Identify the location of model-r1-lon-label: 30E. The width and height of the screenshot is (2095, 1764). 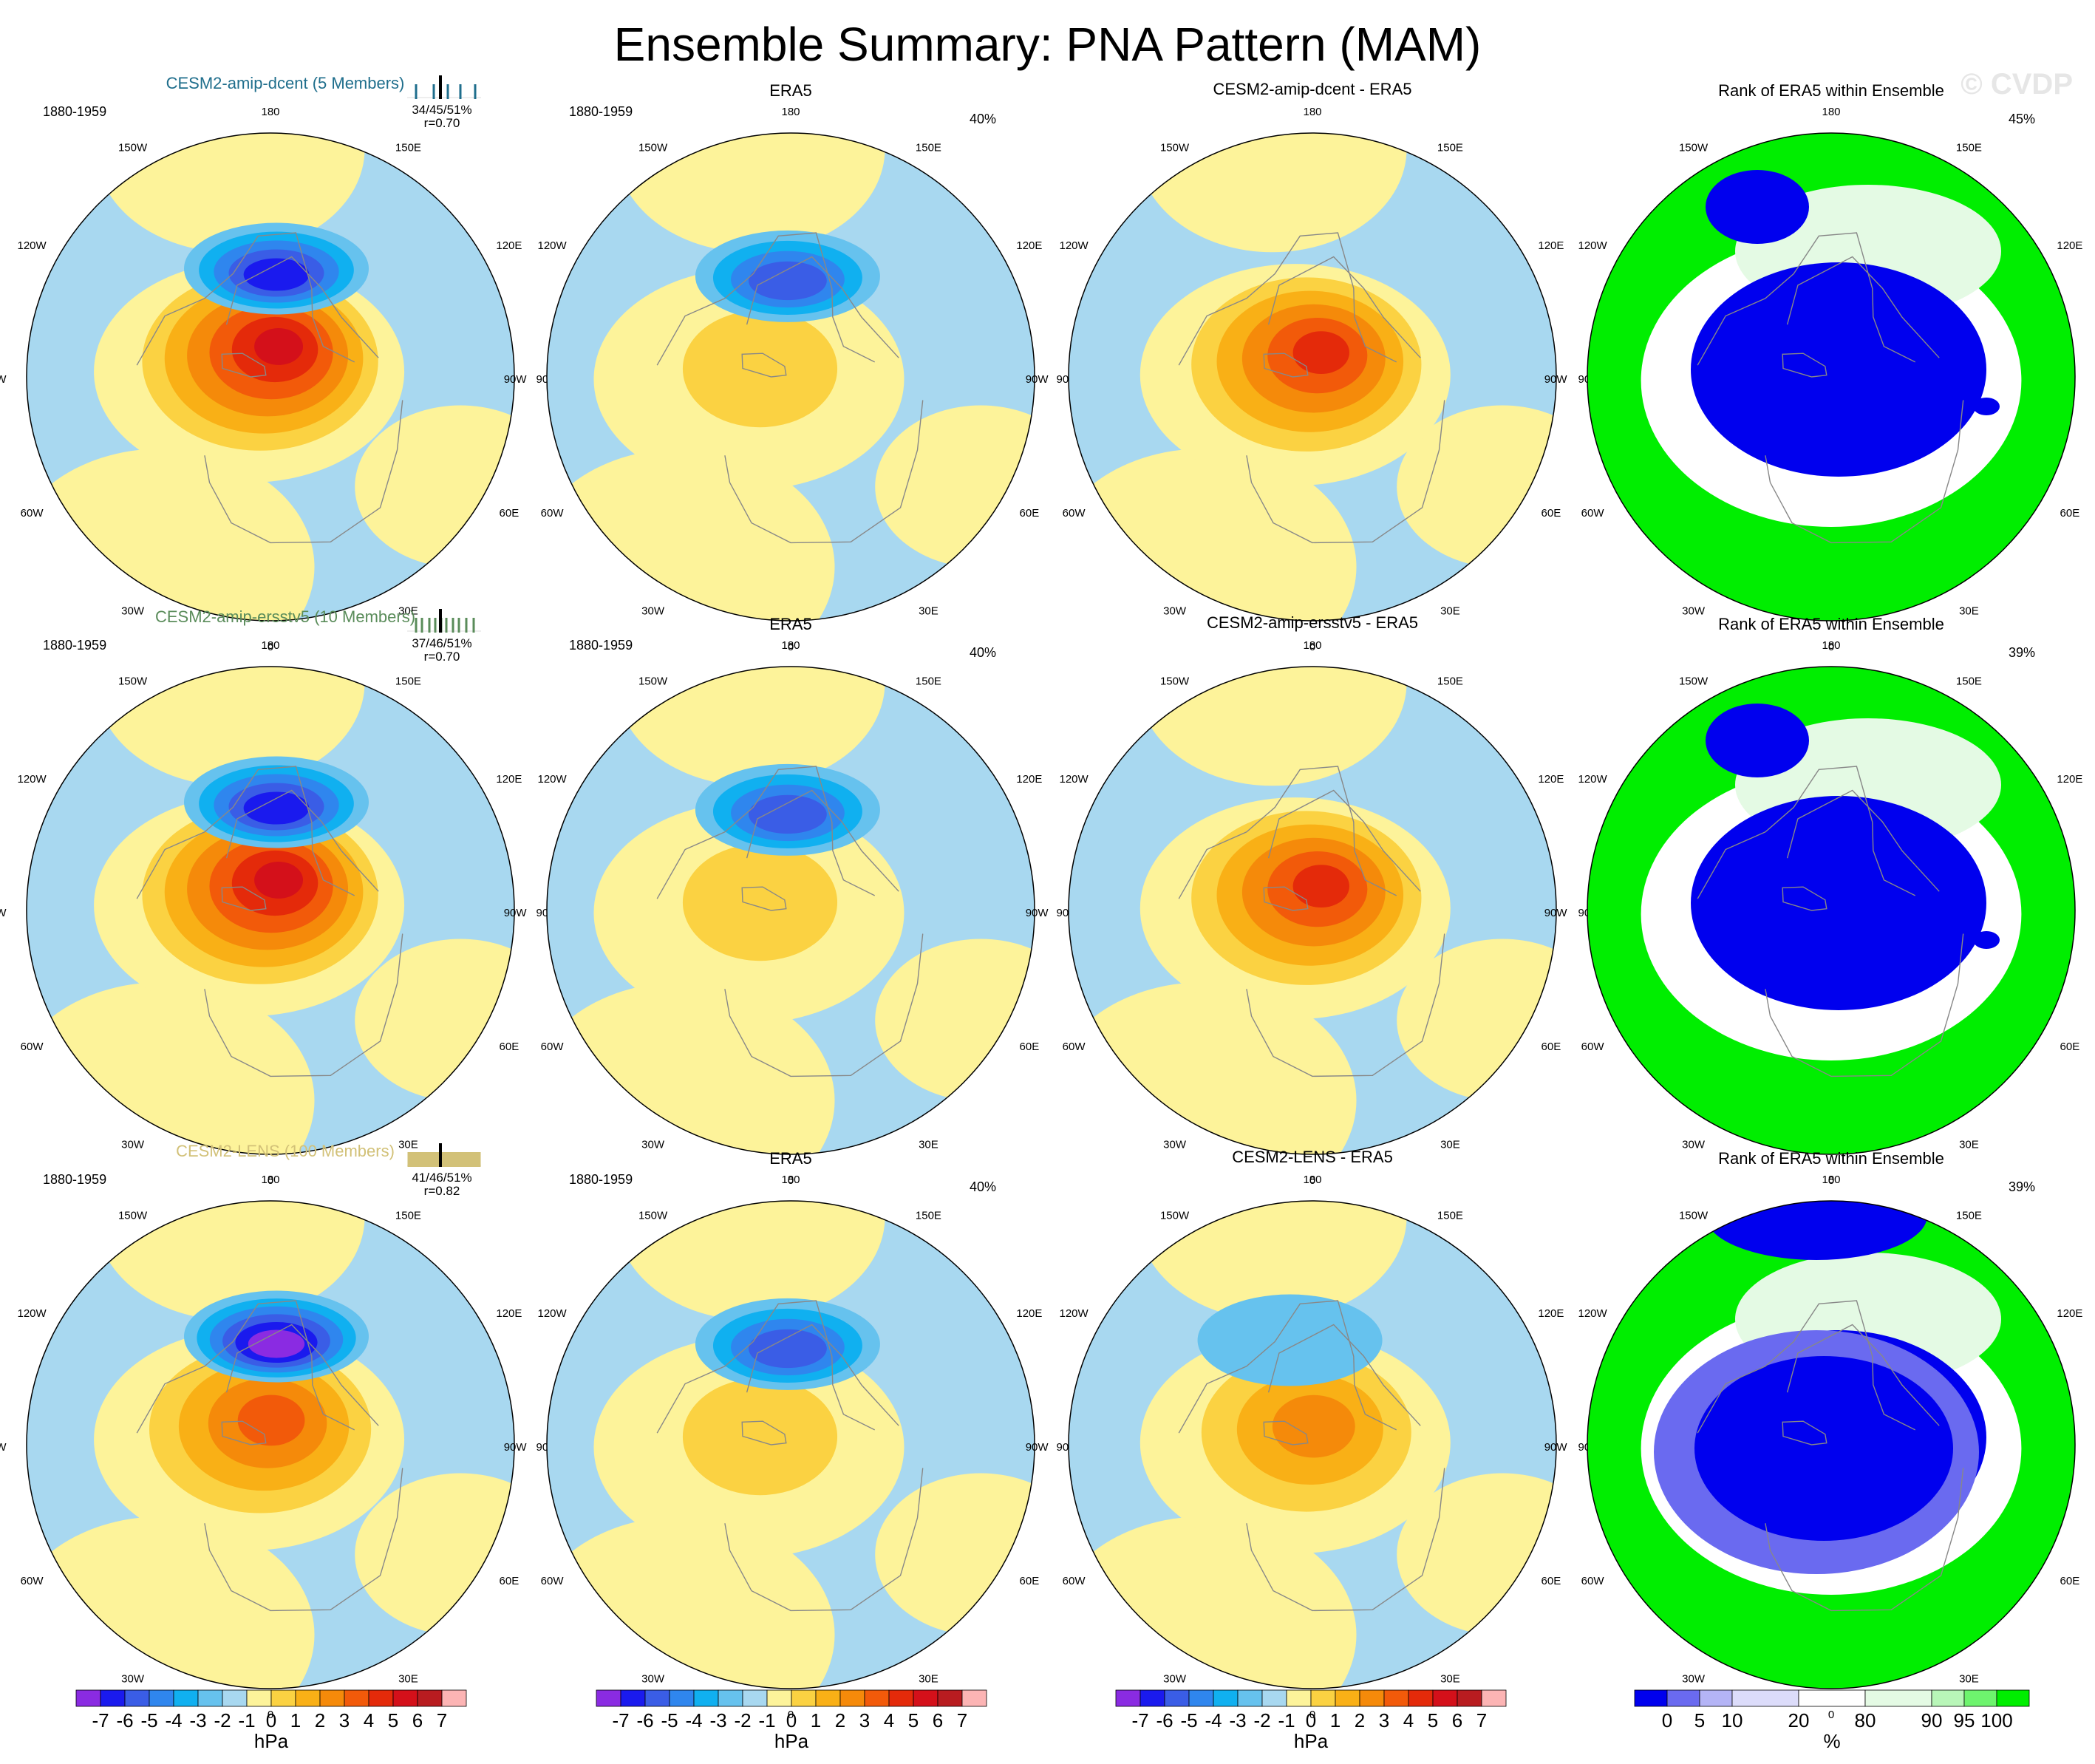
(408, 1145).